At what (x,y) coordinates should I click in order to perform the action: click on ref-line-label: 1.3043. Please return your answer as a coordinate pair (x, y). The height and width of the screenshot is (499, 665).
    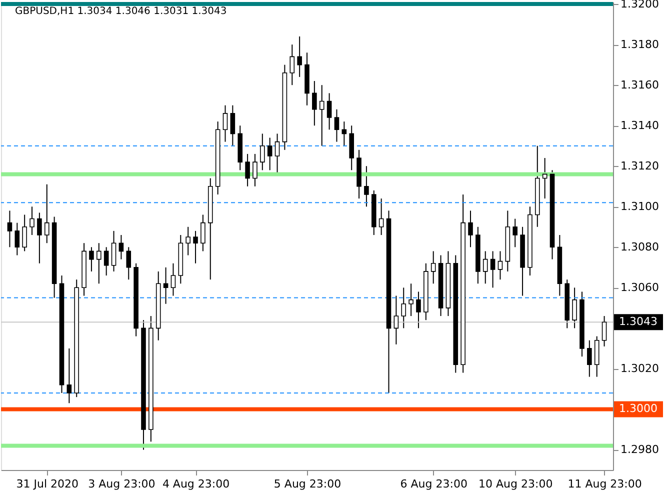
    Looking at the image, I should click on (638, 321).